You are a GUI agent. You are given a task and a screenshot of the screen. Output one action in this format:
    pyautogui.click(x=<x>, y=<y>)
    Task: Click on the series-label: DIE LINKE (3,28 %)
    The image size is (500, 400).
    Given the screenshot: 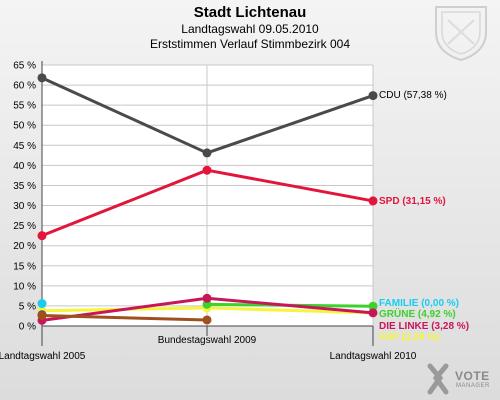 What is the action you would take?
    pyautogui.click(x=424, y=326)
    